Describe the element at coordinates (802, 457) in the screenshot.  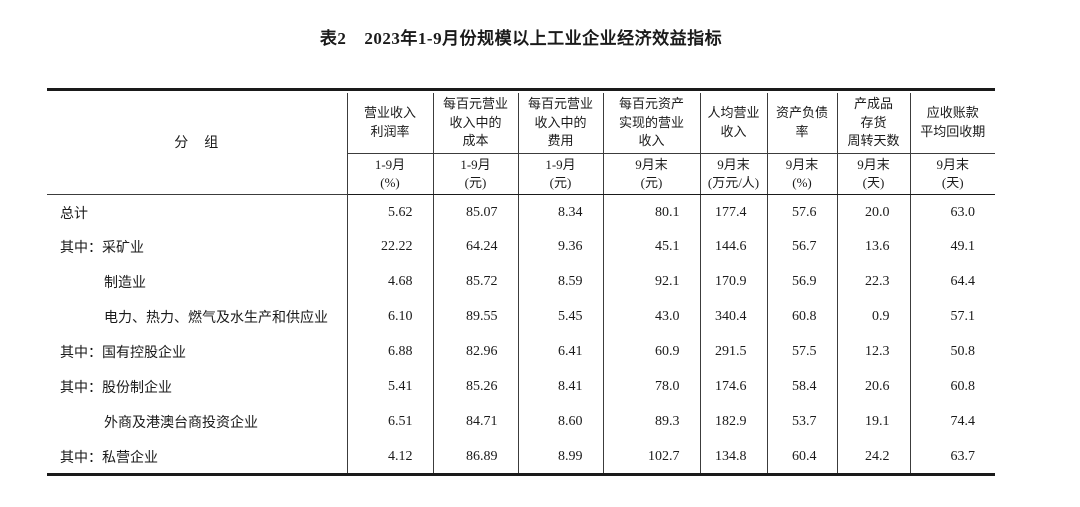
I see `cell: 60.4` at that location.